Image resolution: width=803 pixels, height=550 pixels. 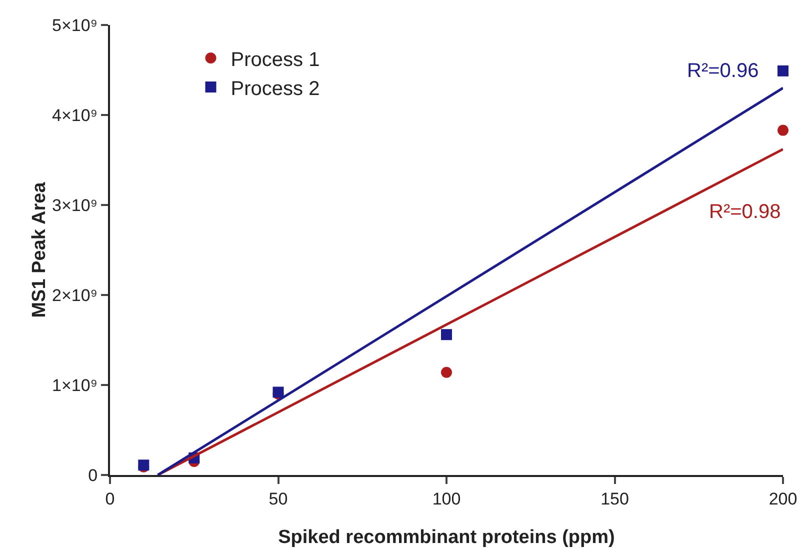 What do you see at coordinates (75, 25) in the screenshot?
I see `y-tick-label: 5×10⁹` at bounding box center [75, 25].